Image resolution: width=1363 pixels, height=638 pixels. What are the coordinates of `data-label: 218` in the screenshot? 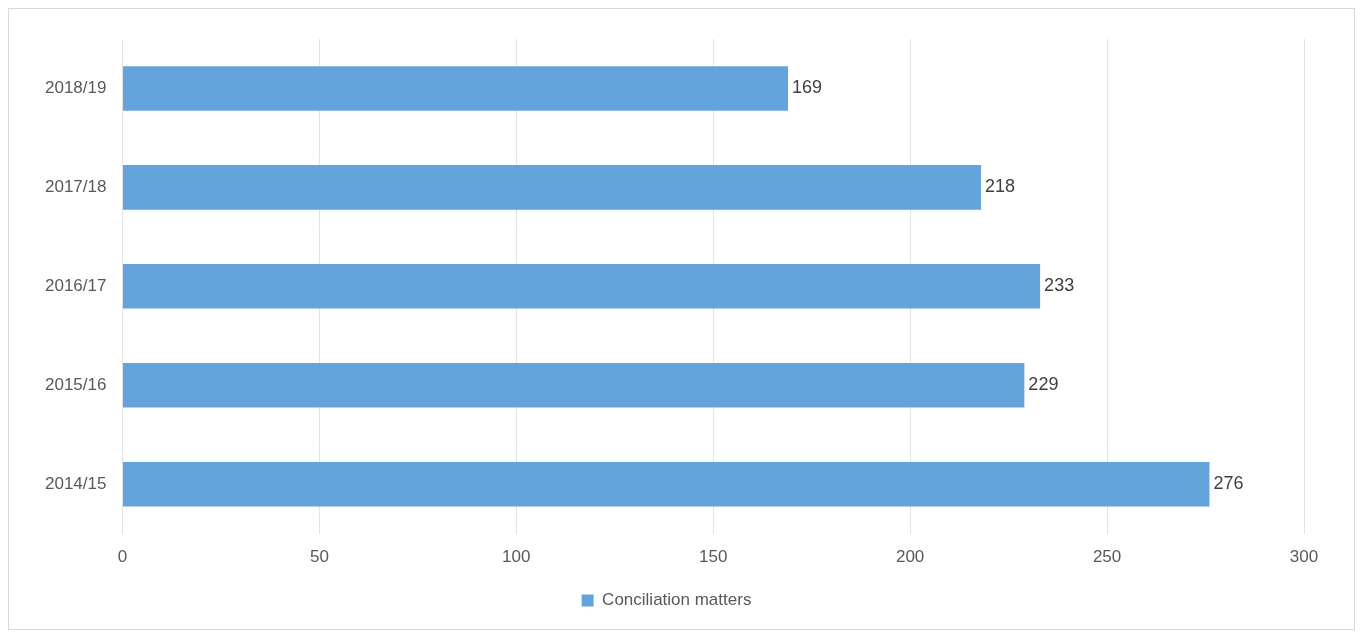 It's located at (1000, 186).